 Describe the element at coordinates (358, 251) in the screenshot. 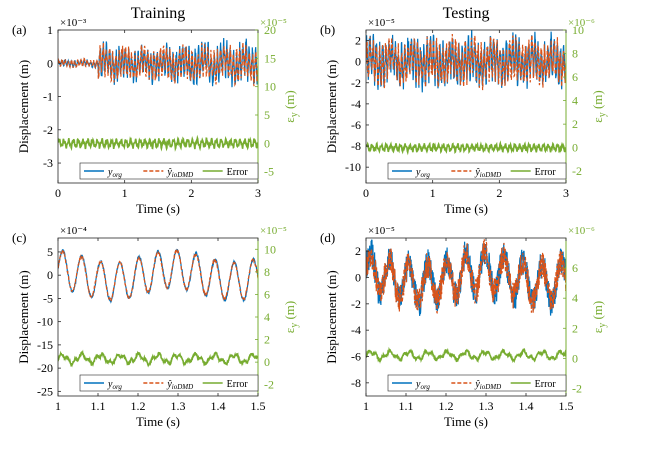

I see `y-tick-label: 2` at that location.